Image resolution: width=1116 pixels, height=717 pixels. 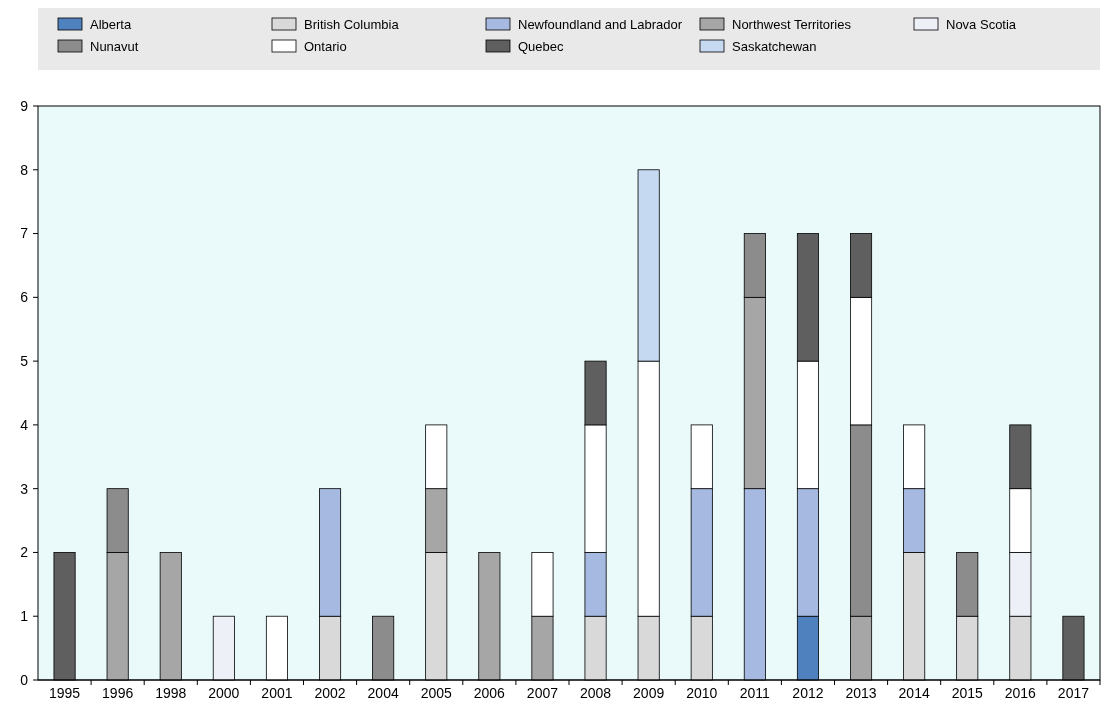 What do you see at coordinates (24, 105) in the screenshot?
I see `y-tick-label: 9` at bounding box center [24, 105].